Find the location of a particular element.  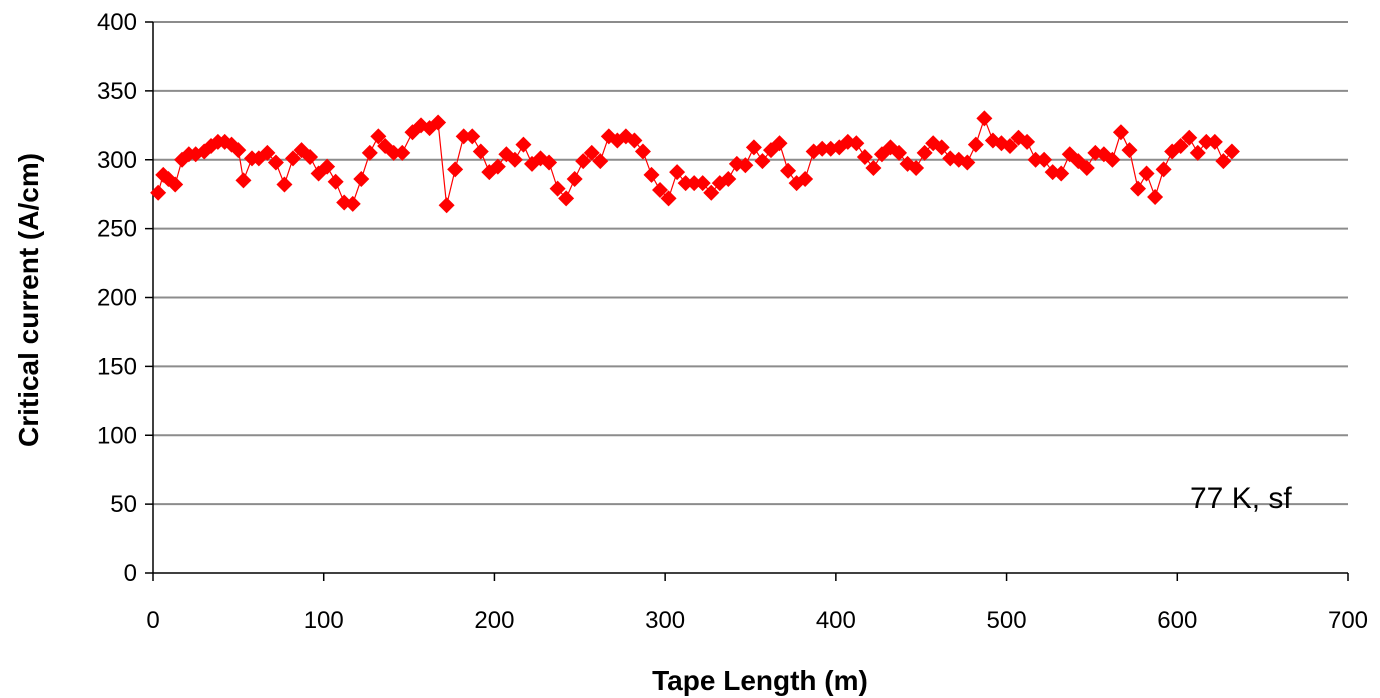

x-tick-label: 500 is located at coordinates (1007, 620).